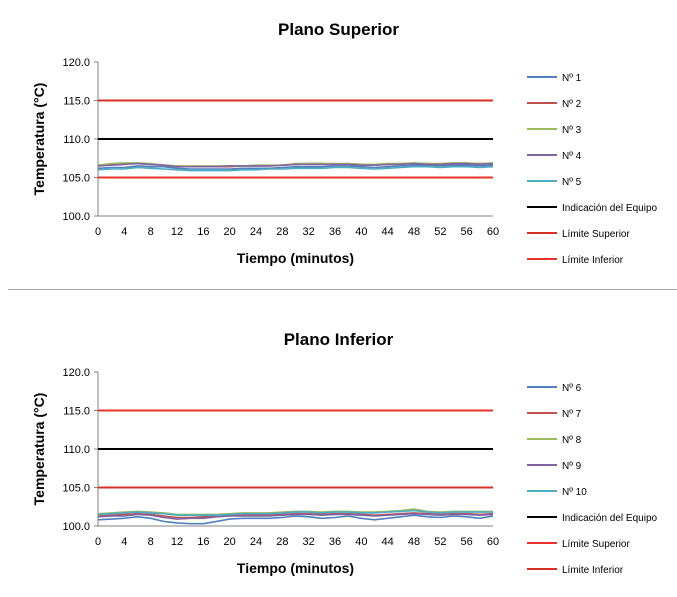 The height and width of the screenshot is (597, 677). Describe the element at coordinates (572, 182) in the screenshot. I see `legend-label: Nº 5` at that location.